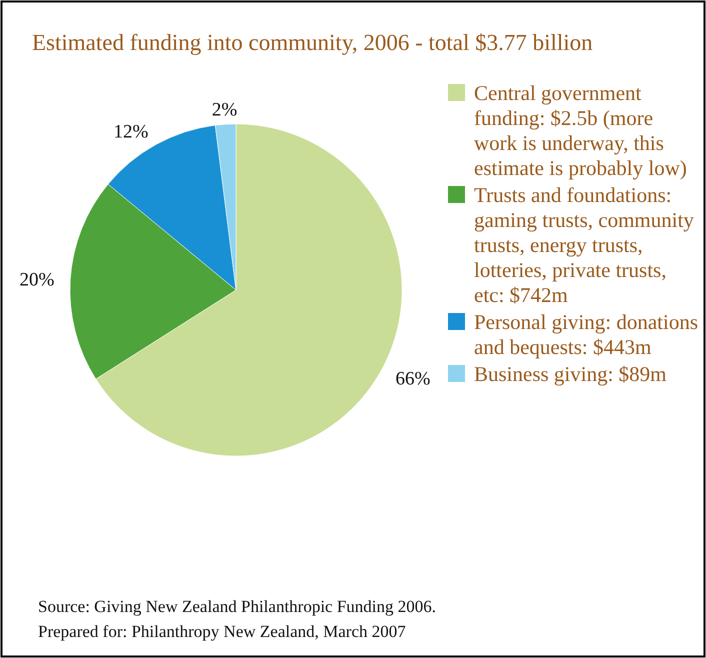 The width and height of the screenshot is (706, 658). I want to click on source-note: Source: Giving New Zealand Philanthropic Funding 2006., so click(237, 606).